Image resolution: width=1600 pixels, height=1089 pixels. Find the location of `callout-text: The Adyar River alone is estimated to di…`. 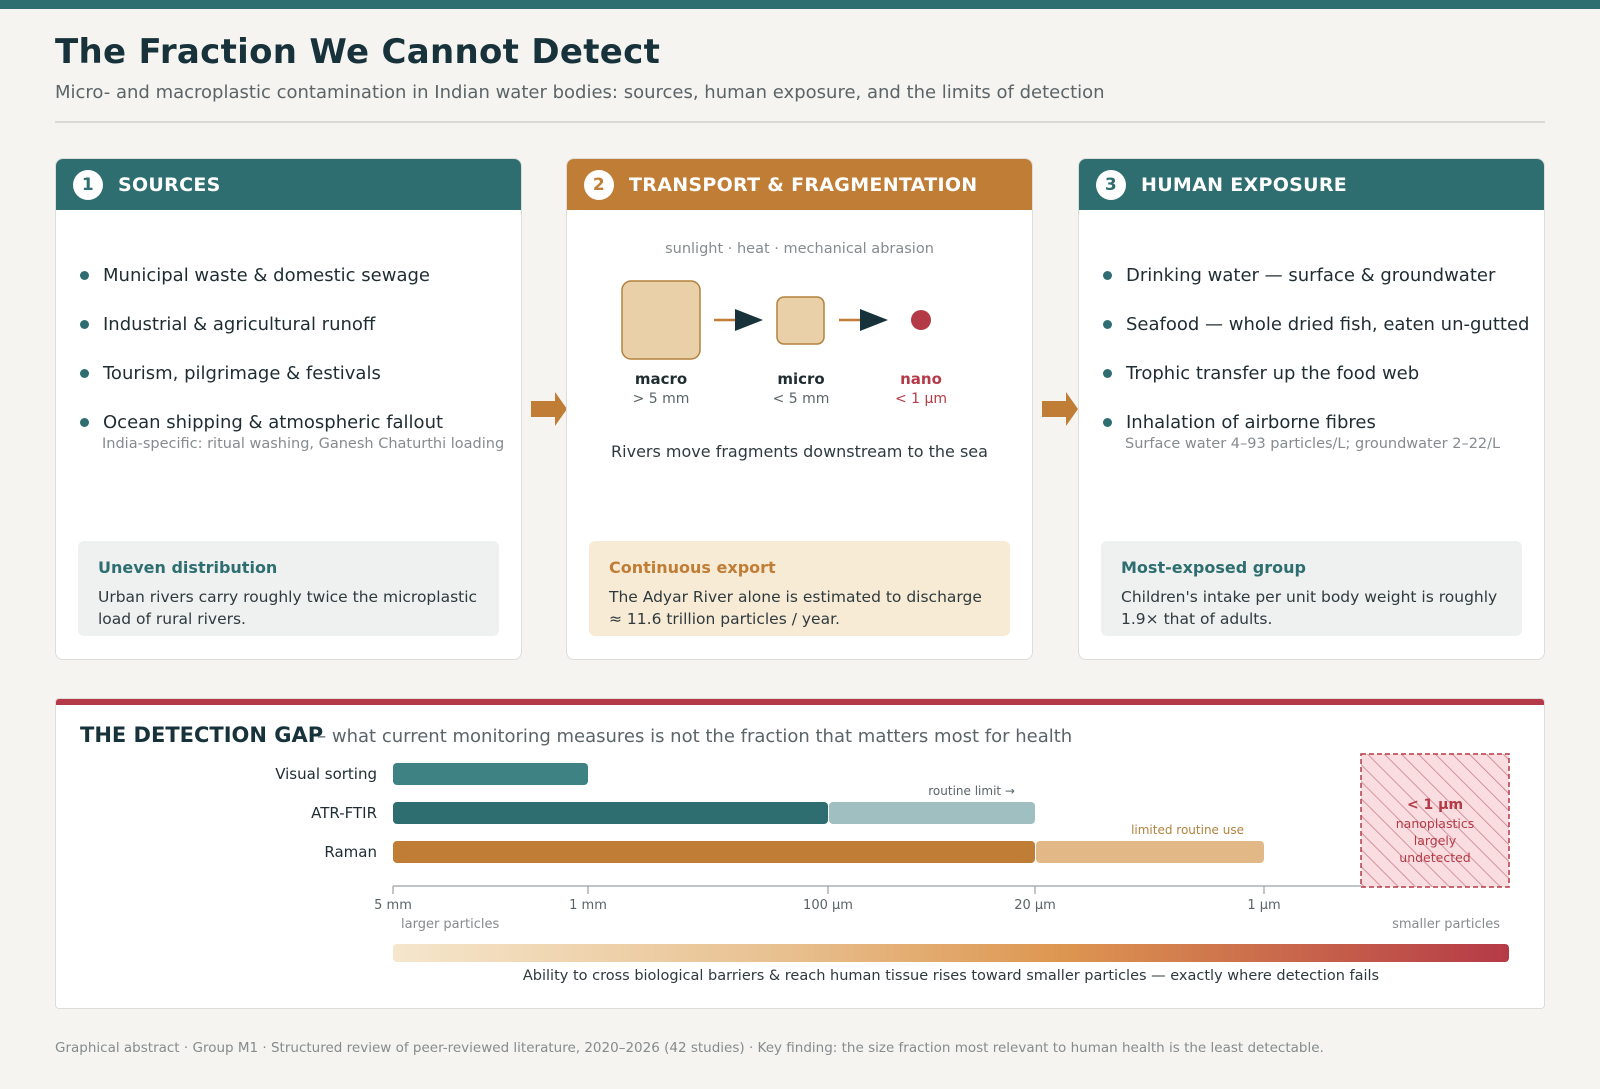

callout-text: The Adyar River alone is estimated to di… is located at coordinates (795, 608).